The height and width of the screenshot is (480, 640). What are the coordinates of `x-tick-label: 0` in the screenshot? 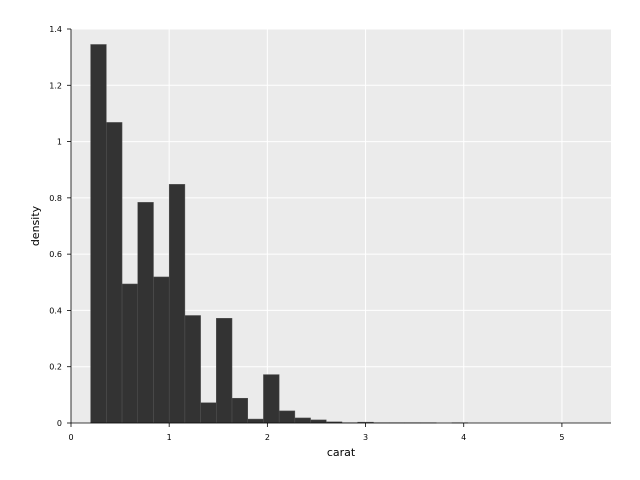 It's located at (70, 437).